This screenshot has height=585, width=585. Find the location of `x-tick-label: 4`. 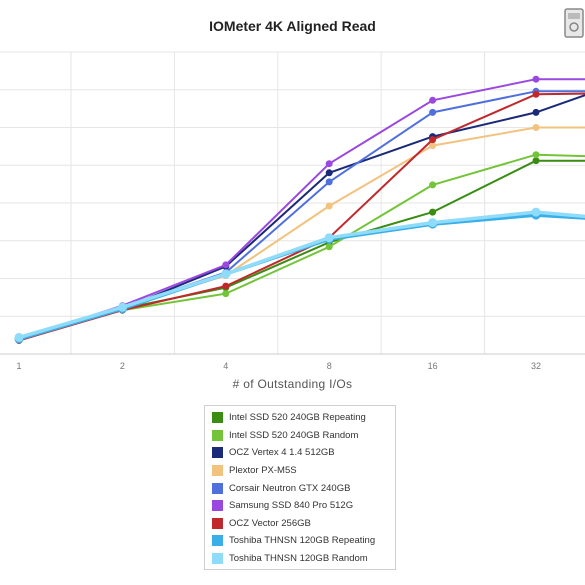

x-tick-label: 4 is located at coordinates (225, 366).